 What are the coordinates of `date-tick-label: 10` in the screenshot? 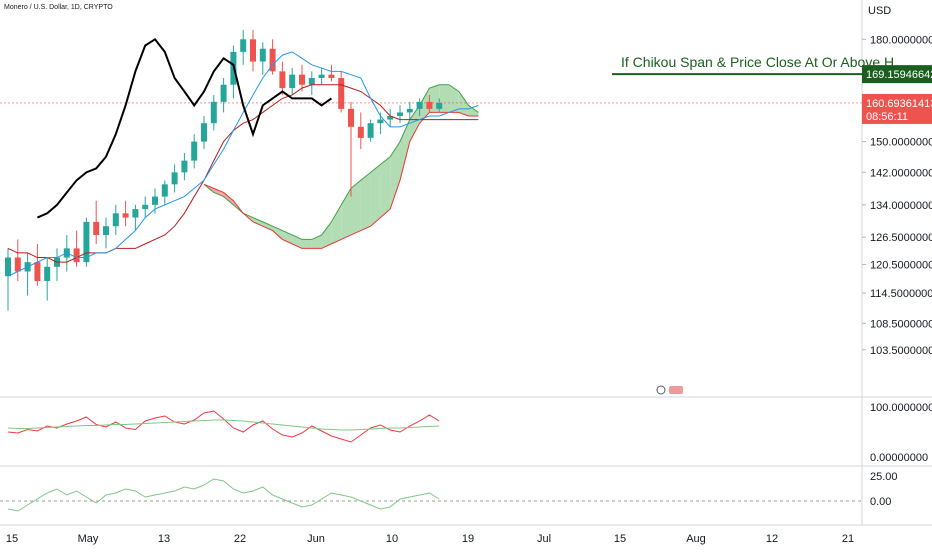 It's located at (392, 539).